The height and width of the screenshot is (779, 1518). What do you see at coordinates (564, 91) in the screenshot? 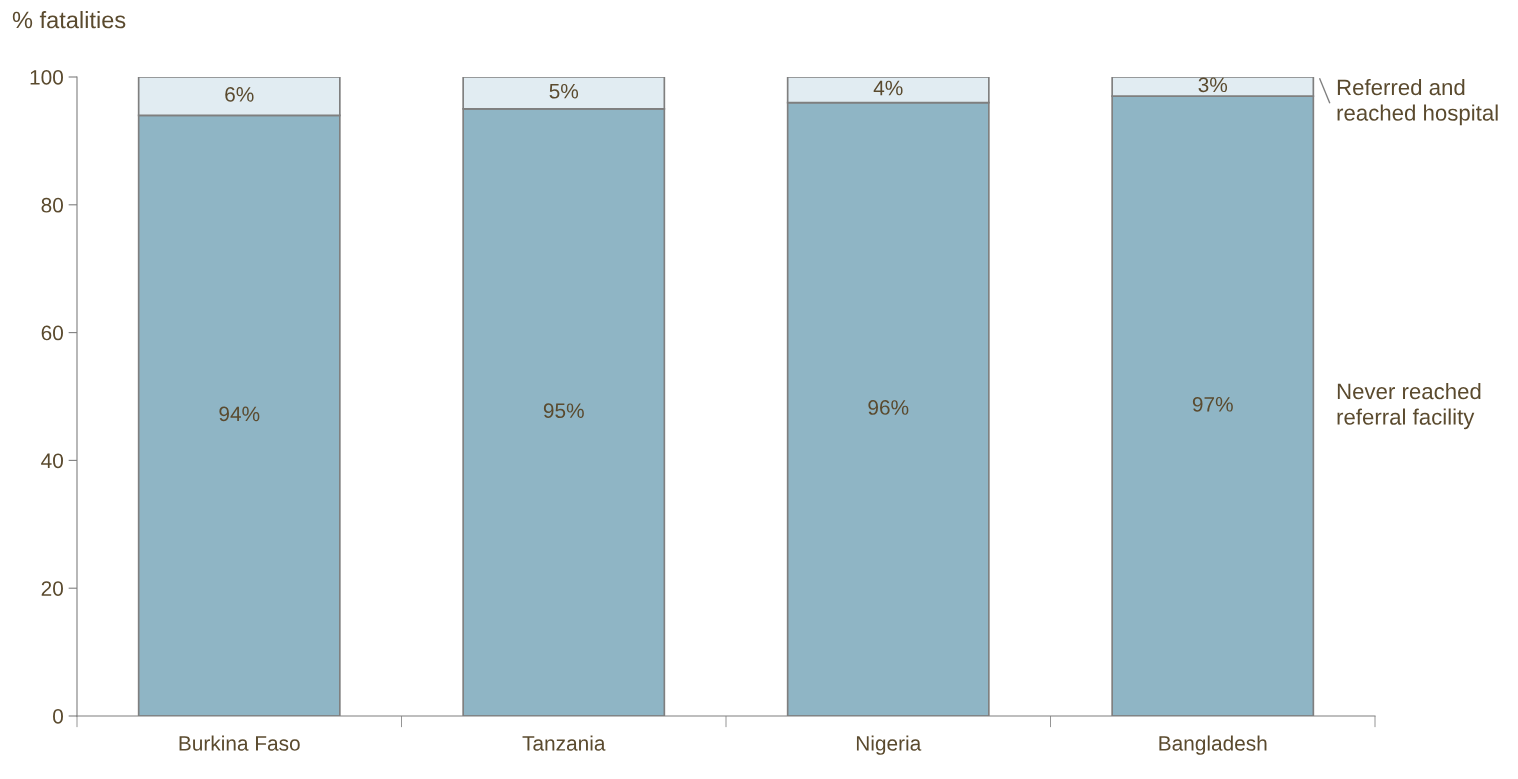
I see `data-label: 5%` at bounding box center [564, 91].